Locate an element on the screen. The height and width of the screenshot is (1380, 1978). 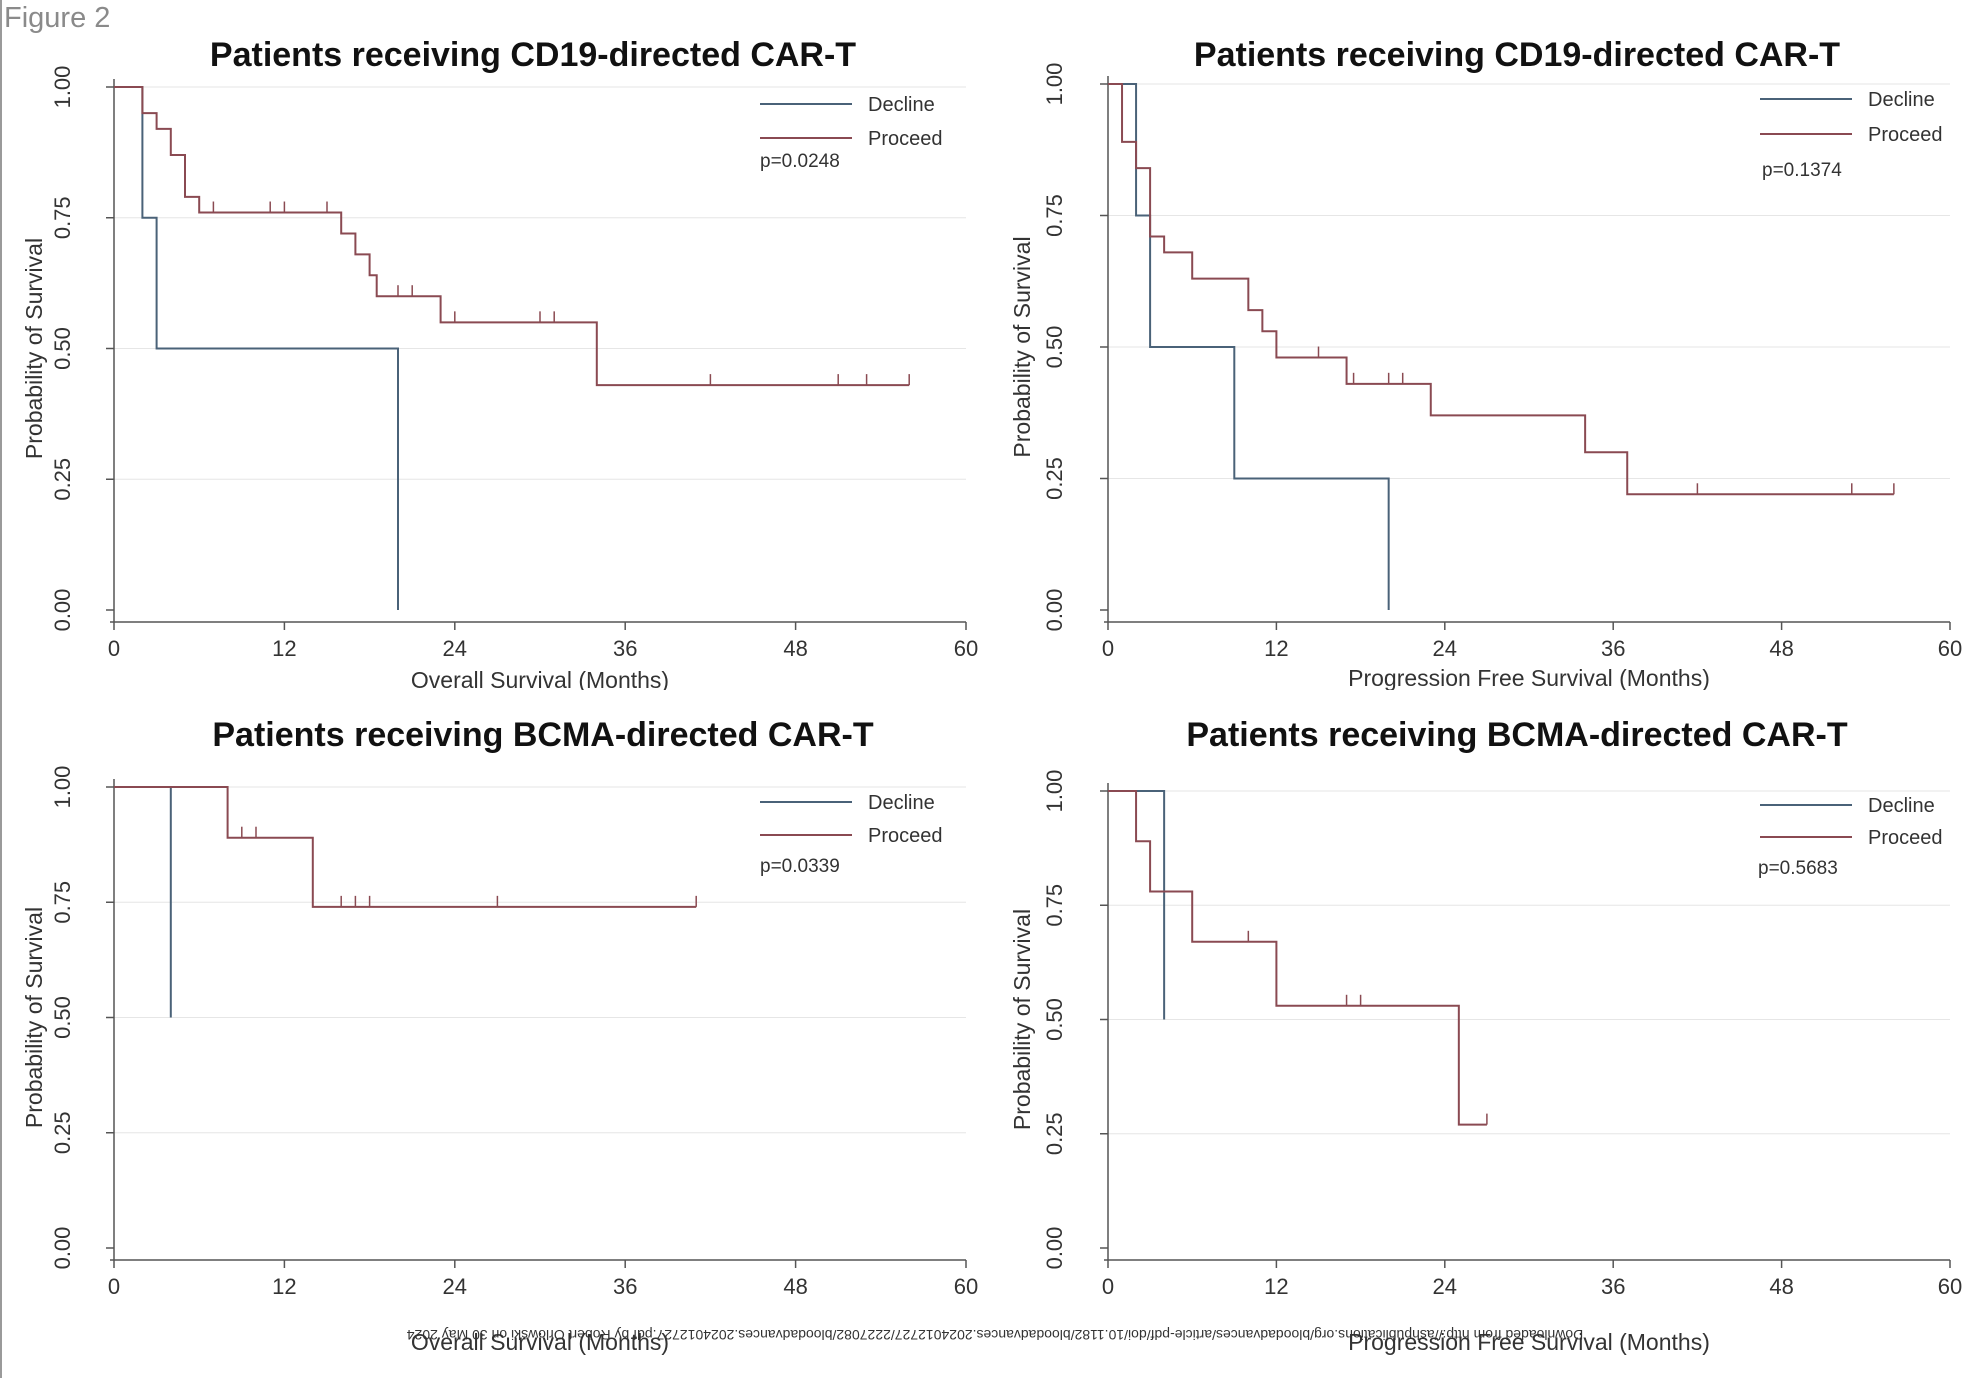
p-value-annotation: p=0.0248 is located at coordinates (800, 161).